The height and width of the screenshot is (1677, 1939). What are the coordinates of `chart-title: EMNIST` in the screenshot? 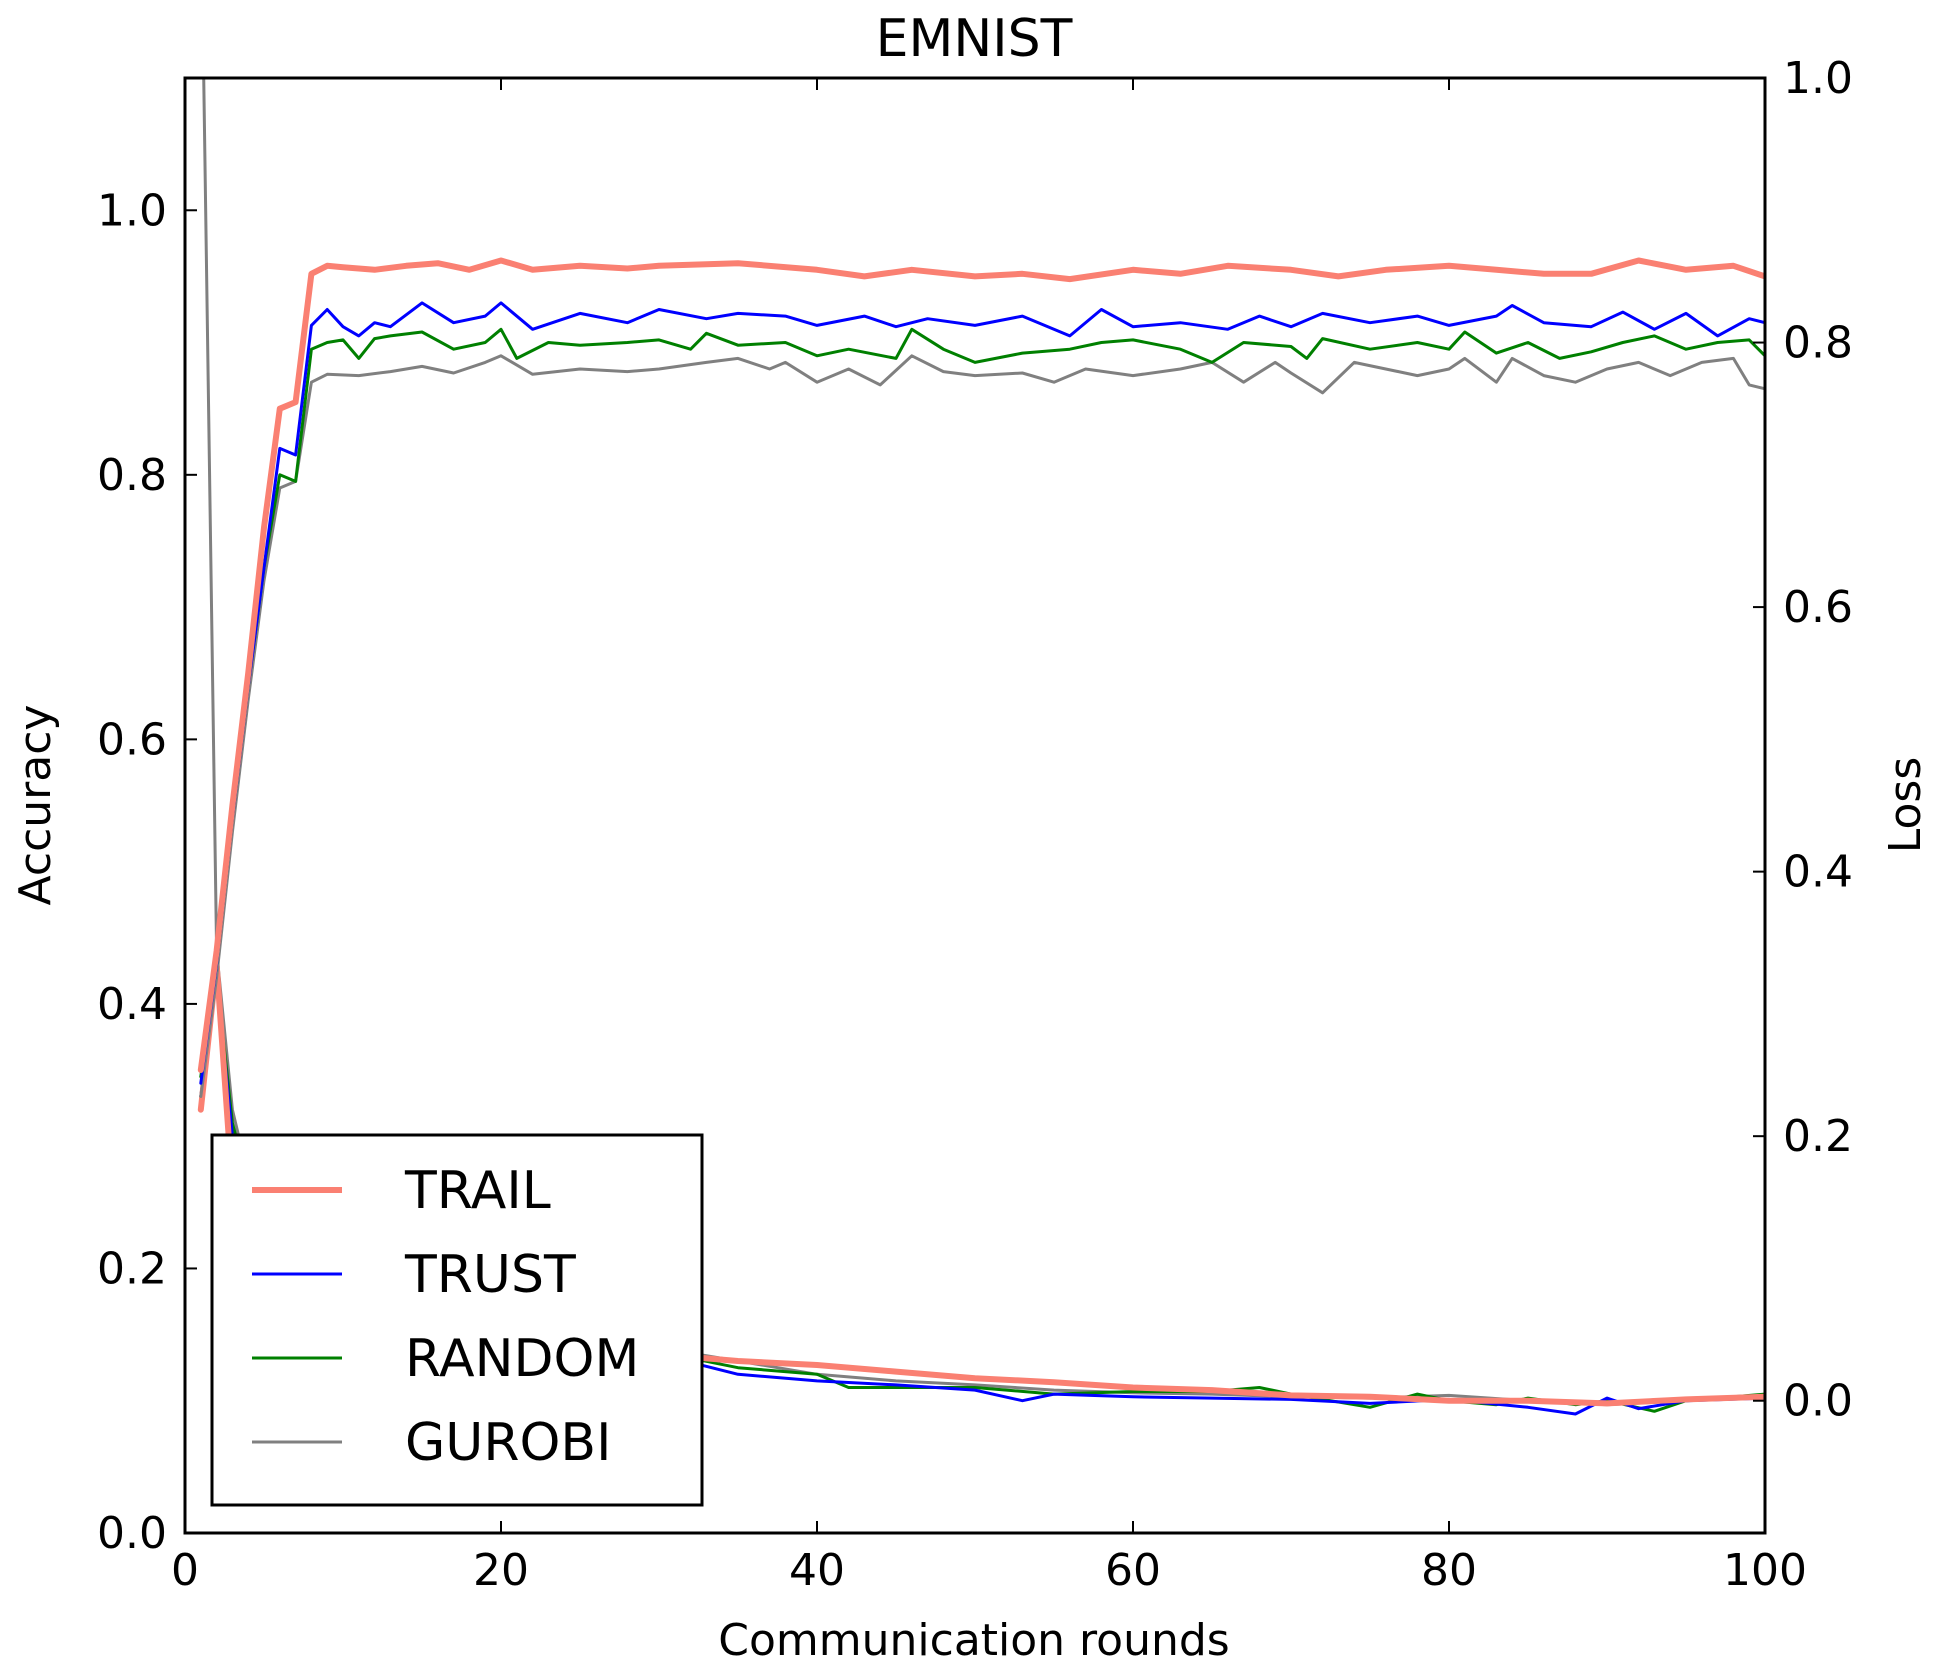 It's located at (974, 39).